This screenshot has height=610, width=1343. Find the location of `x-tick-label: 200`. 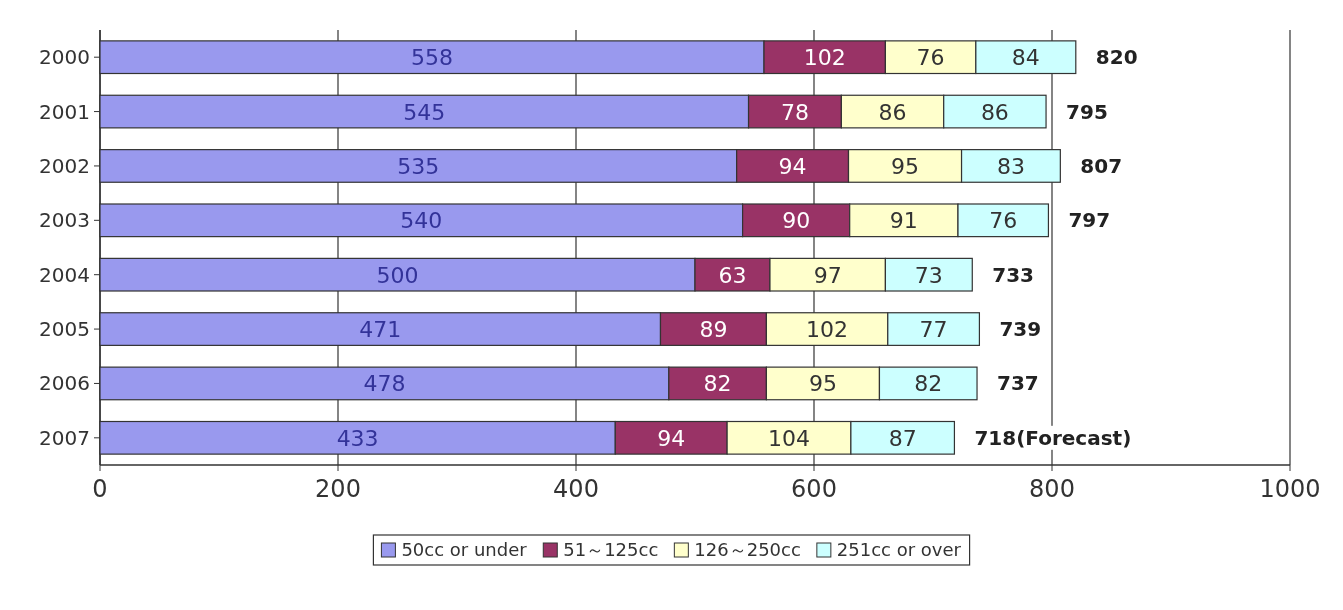

x-tick-label: 200 is located at coordinates (338, 489).